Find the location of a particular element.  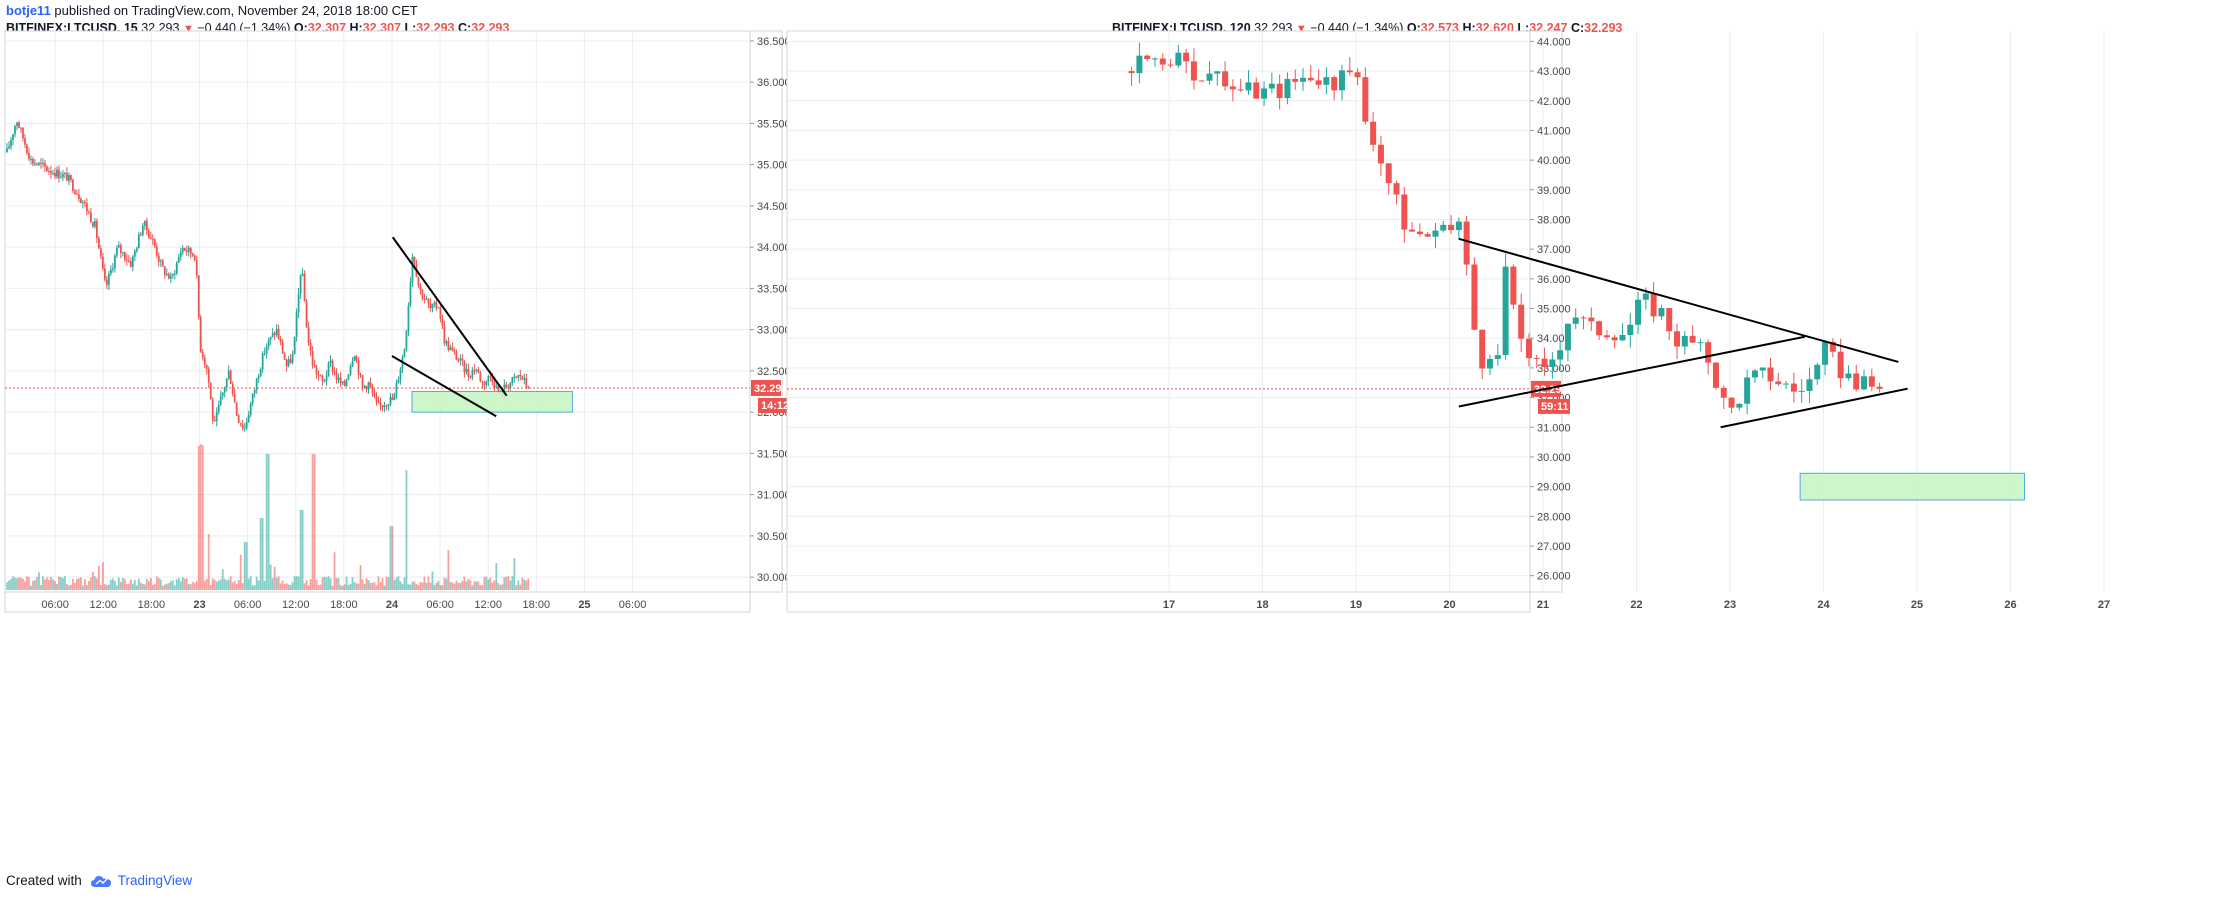

x-tick-label: 23 is located at coordinates (199, 605).